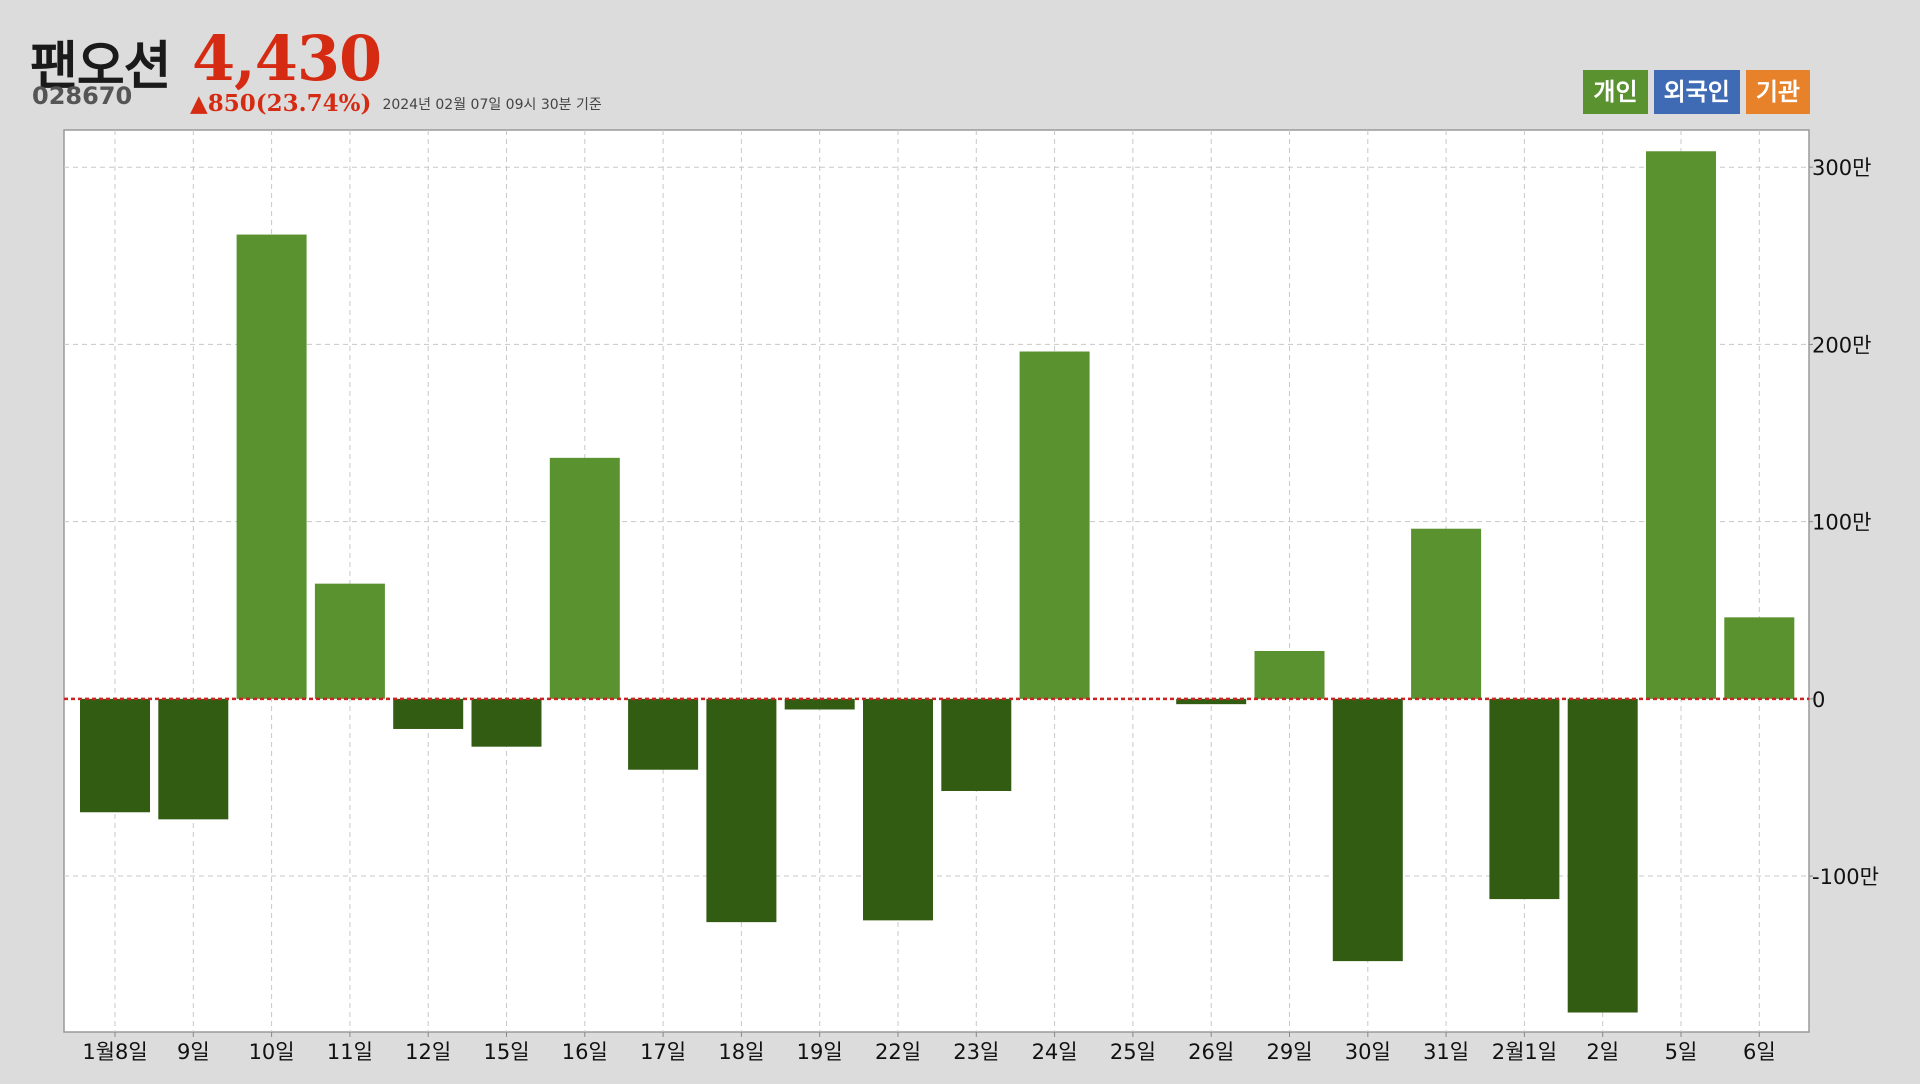 The image size is (1920, 1084). I want to click on y-tick-label: 100만, so click(1841, 523).